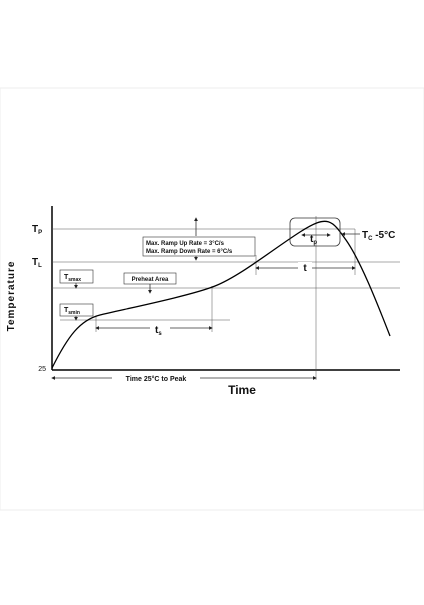  Describe the element at coordinates (158, 331) in the screenshot. I see `annotation: ts` at that location.